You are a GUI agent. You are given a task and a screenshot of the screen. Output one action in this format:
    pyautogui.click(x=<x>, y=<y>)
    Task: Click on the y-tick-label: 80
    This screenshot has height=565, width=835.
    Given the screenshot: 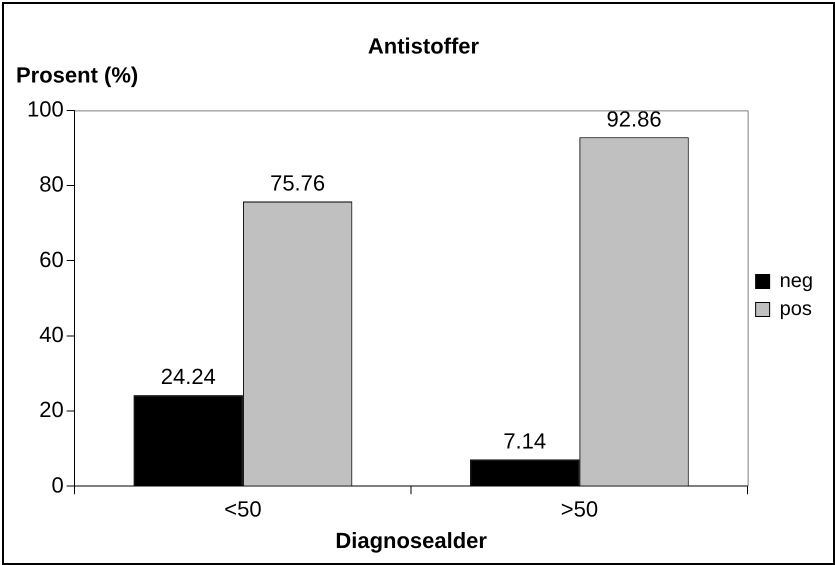 What is the action you would take?
    pyautogui.click(x=51, y=184)
    